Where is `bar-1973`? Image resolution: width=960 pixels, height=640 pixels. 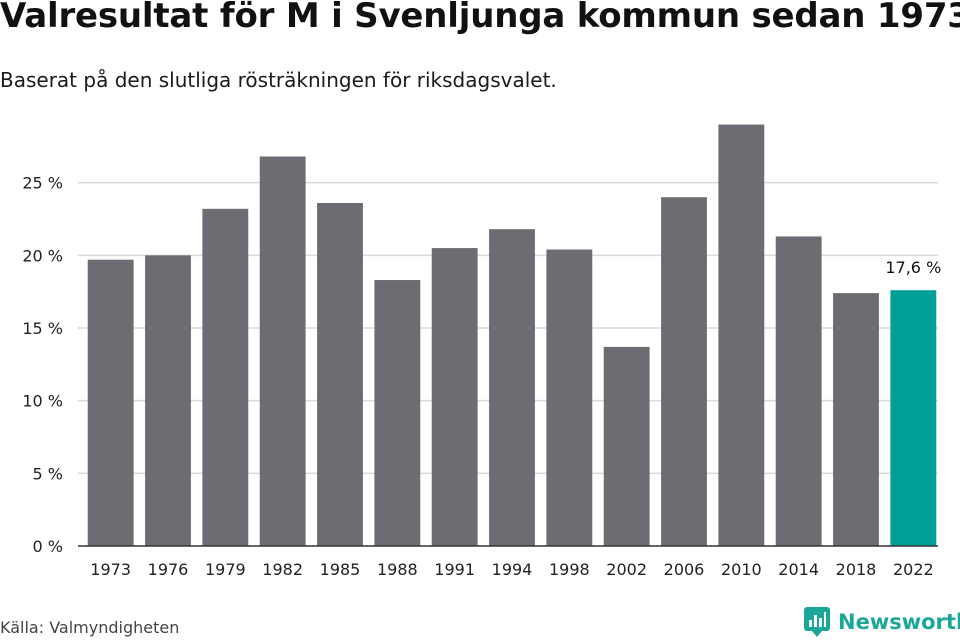 bar-1973 is located at coordinates (110, 402).